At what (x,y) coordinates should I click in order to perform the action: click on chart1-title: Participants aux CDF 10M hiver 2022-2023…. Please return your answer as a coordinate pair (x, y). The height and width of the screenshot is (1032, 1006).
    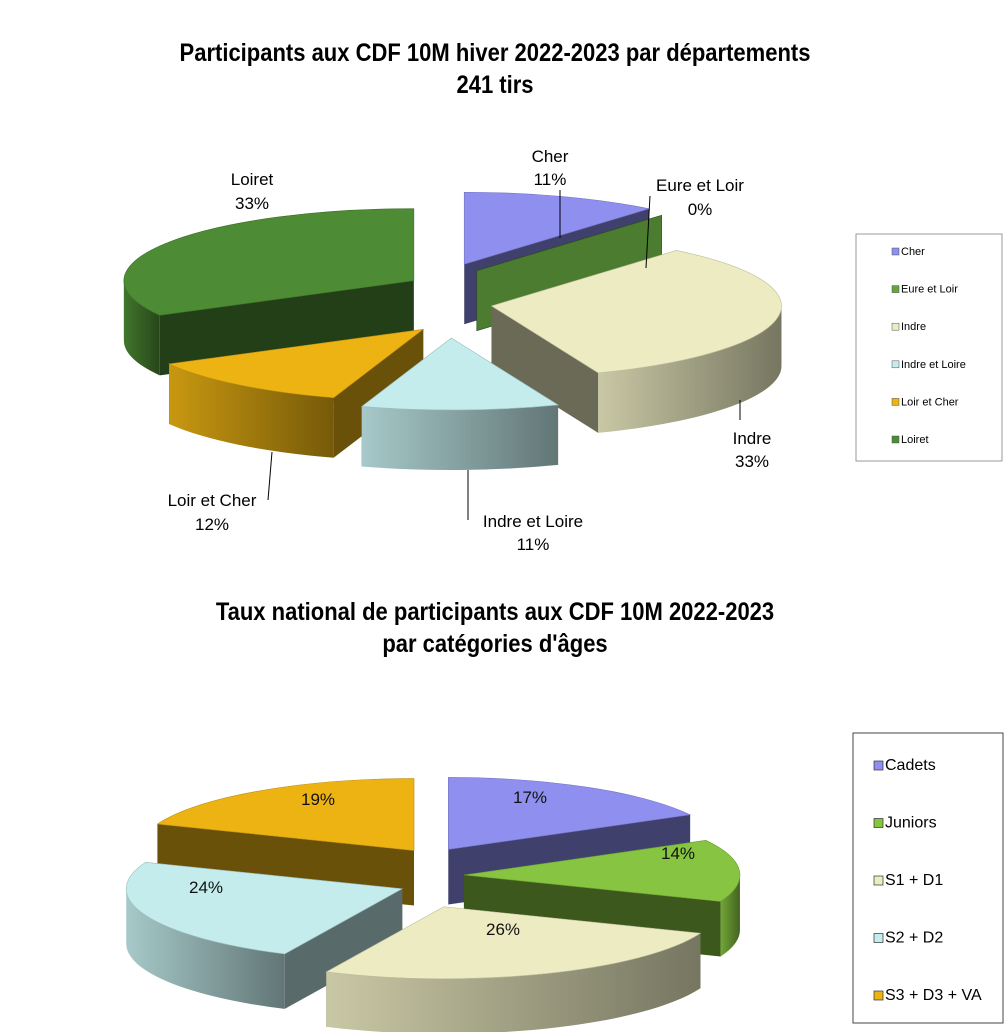
    Looking at the image, I should click on (495, 53).